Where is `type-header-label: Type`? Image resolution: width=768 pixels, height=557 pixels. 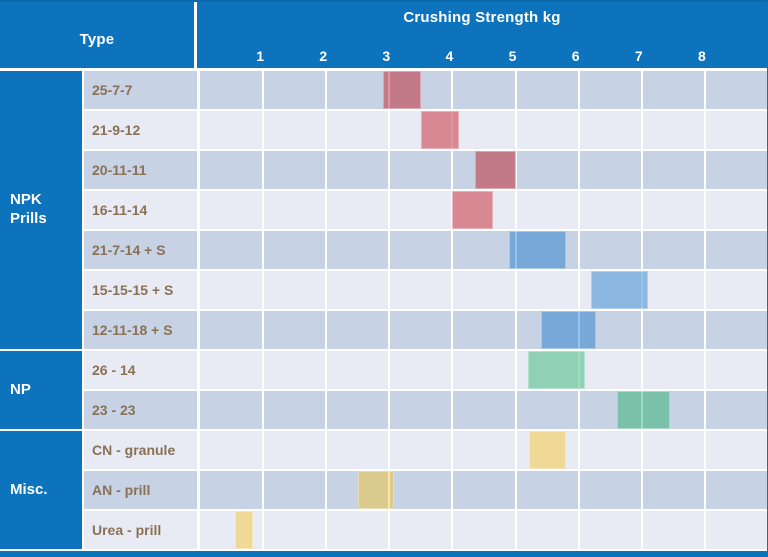 type-header-label: Type is located at coordinates (97, 39).